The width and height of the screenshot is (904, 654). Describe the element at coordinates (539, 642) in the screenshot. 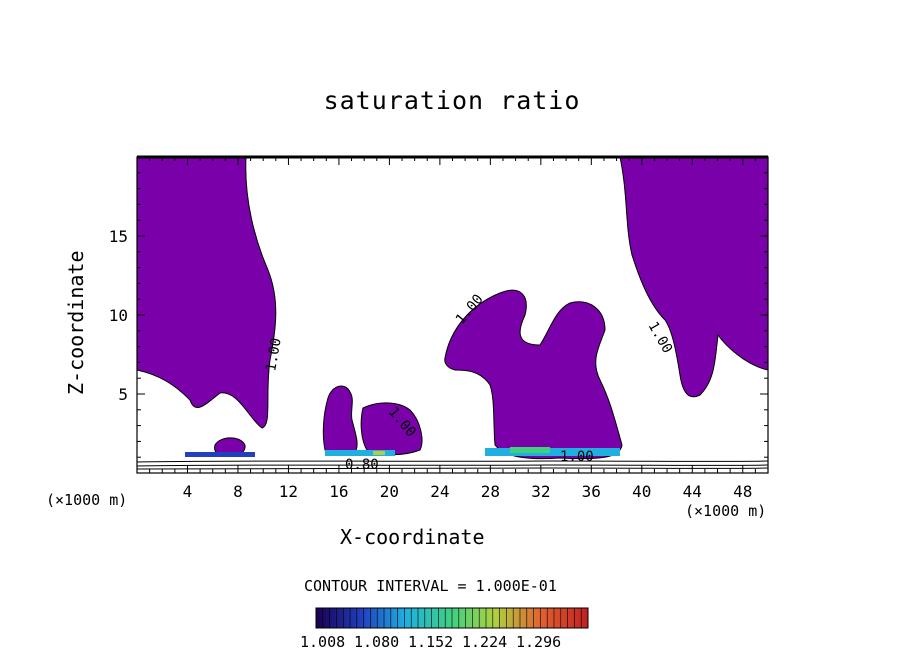

I see `colorbar-tick-label: 1.296` at that location.